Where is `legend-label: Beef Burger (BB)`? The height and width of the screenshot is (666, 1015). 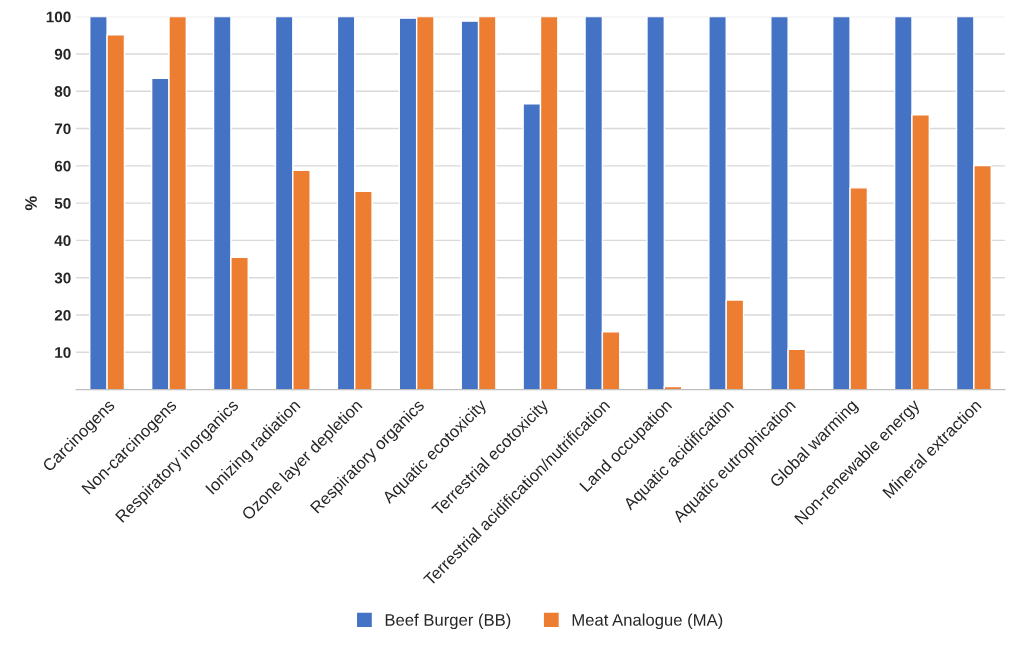
legend-label: Beef Burger (BB) is located at coordinates (448, 621).